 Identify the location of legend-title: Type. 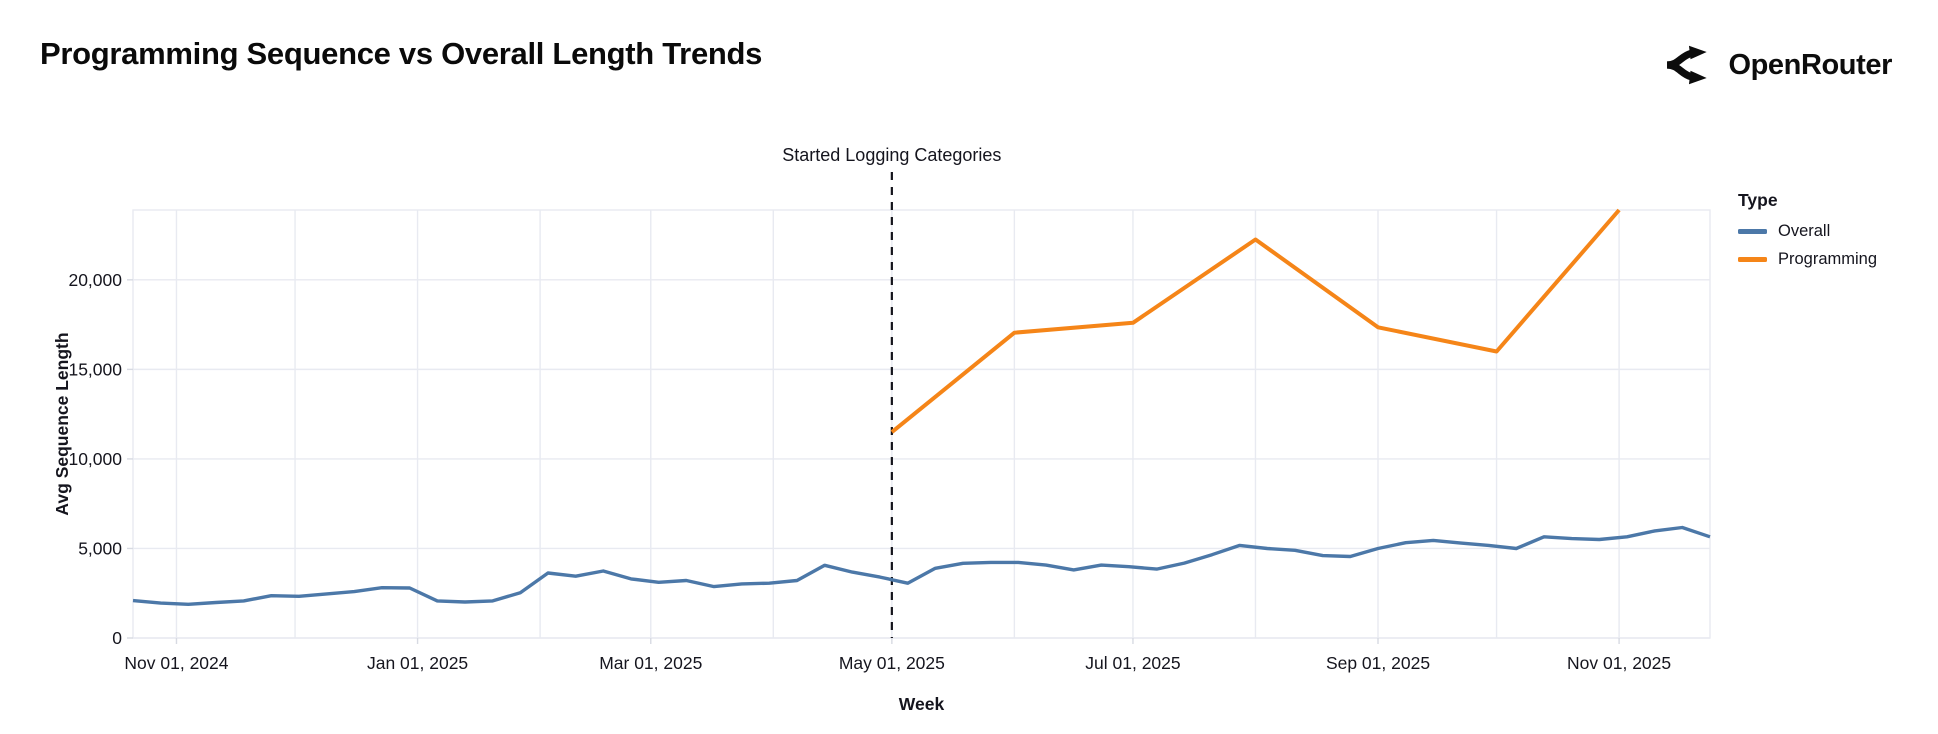
(1758, 200).